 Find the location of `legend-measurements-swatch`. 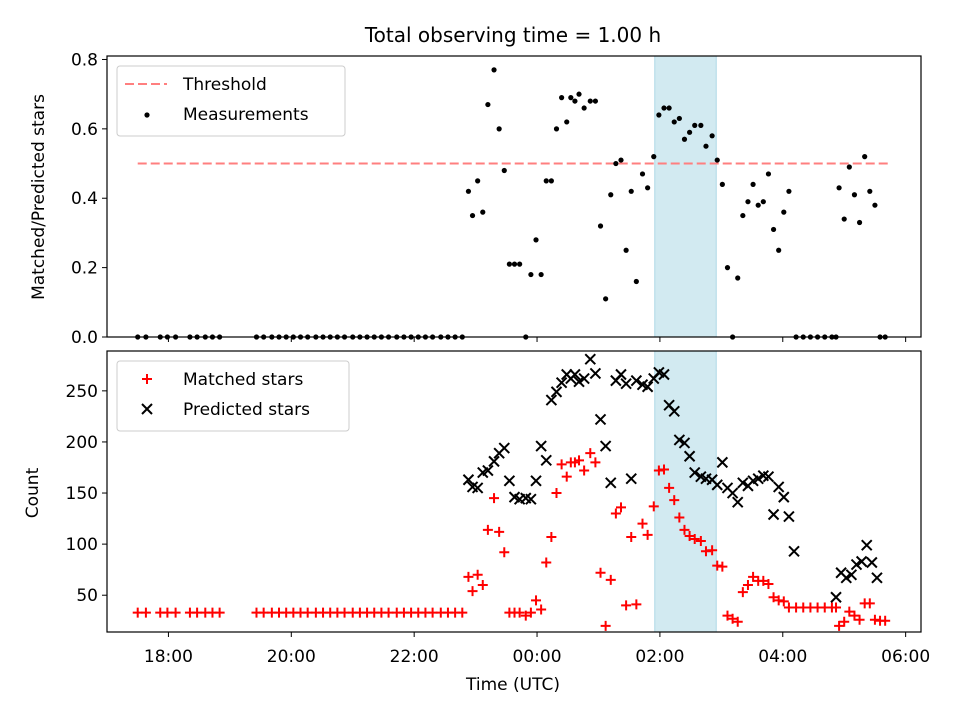

legend-measurements-swatch is located at coordinates (147, 115).